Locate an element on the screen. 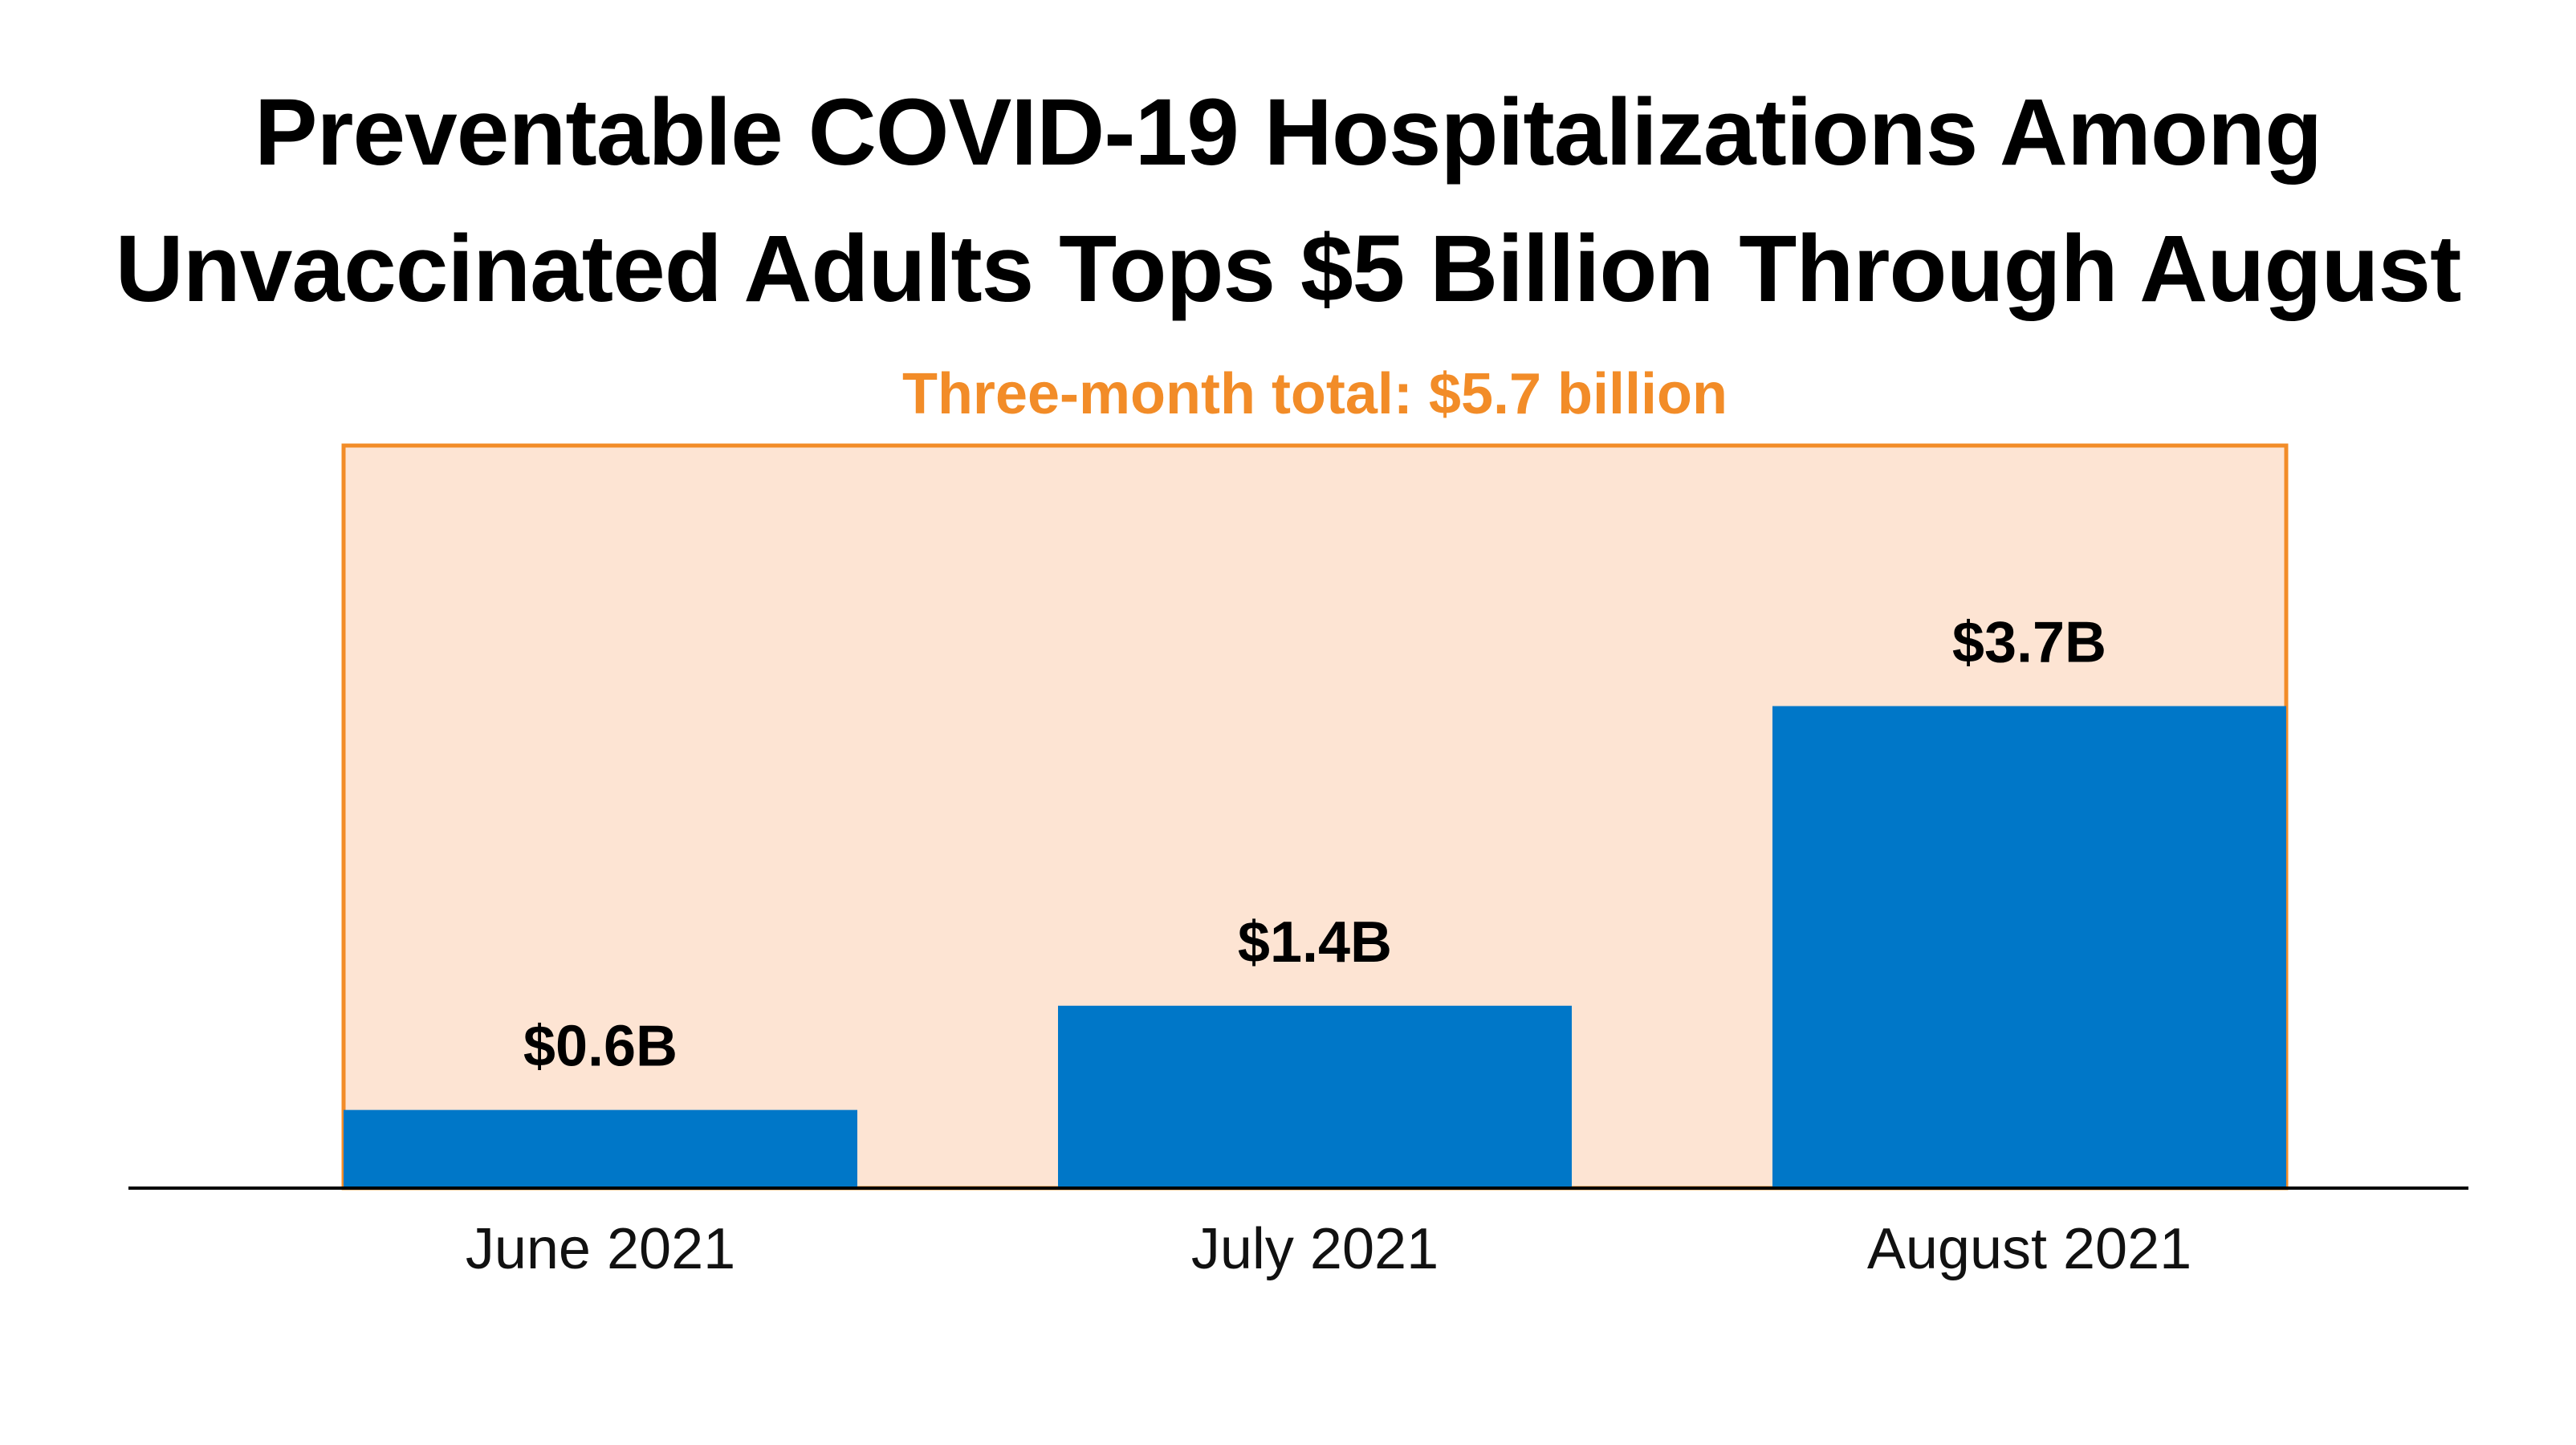 The width and height of the screenshot is (2576, 1445). bar-july-2021 is located at coordinates (1315, 1096).